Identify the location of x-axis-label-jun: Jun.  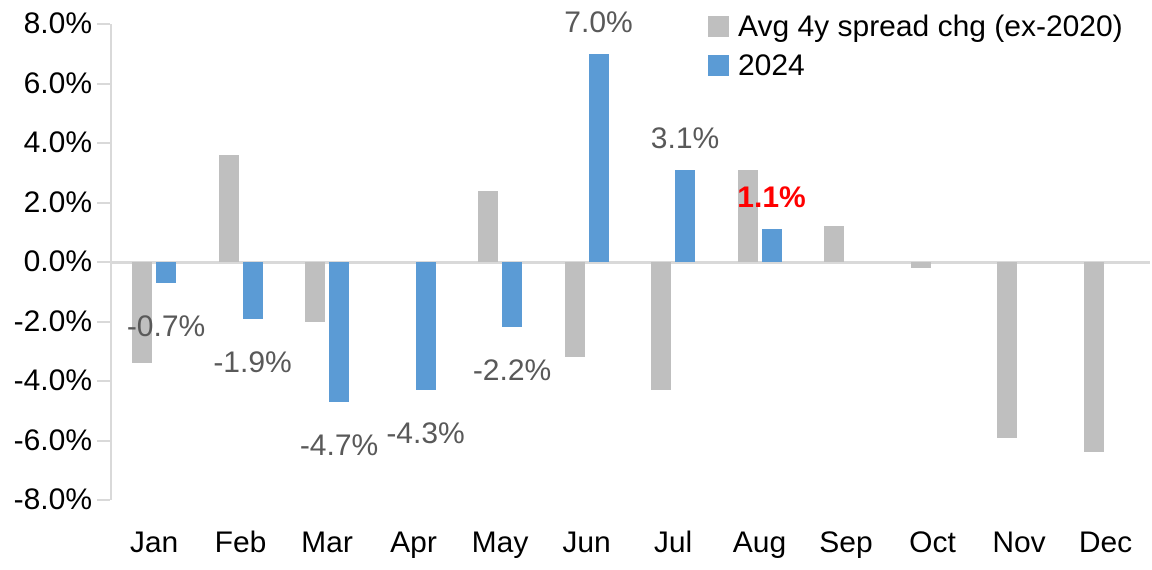
(586, 542).